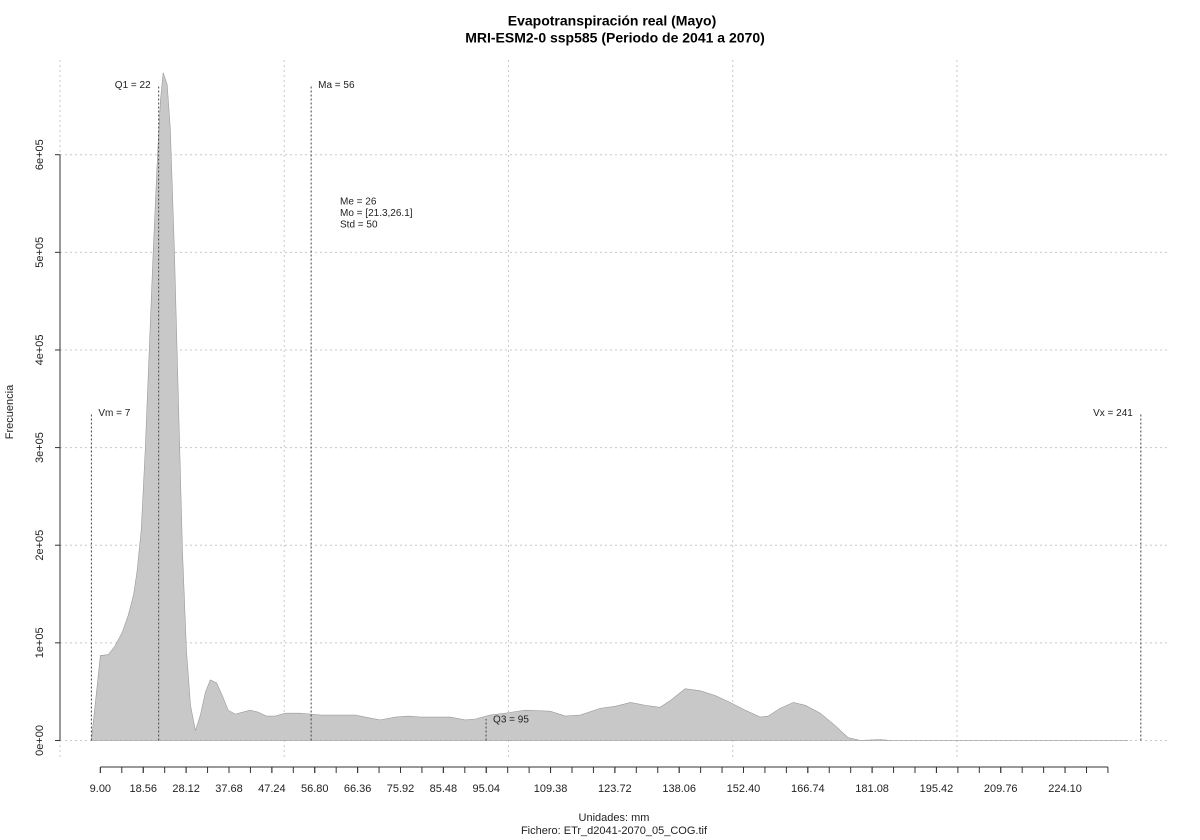 This screenshot has height=840, width=1200. Describe the element at coordinates (100, 789) in the screenshot. I see `x-tick-label: 9.00` at that location.